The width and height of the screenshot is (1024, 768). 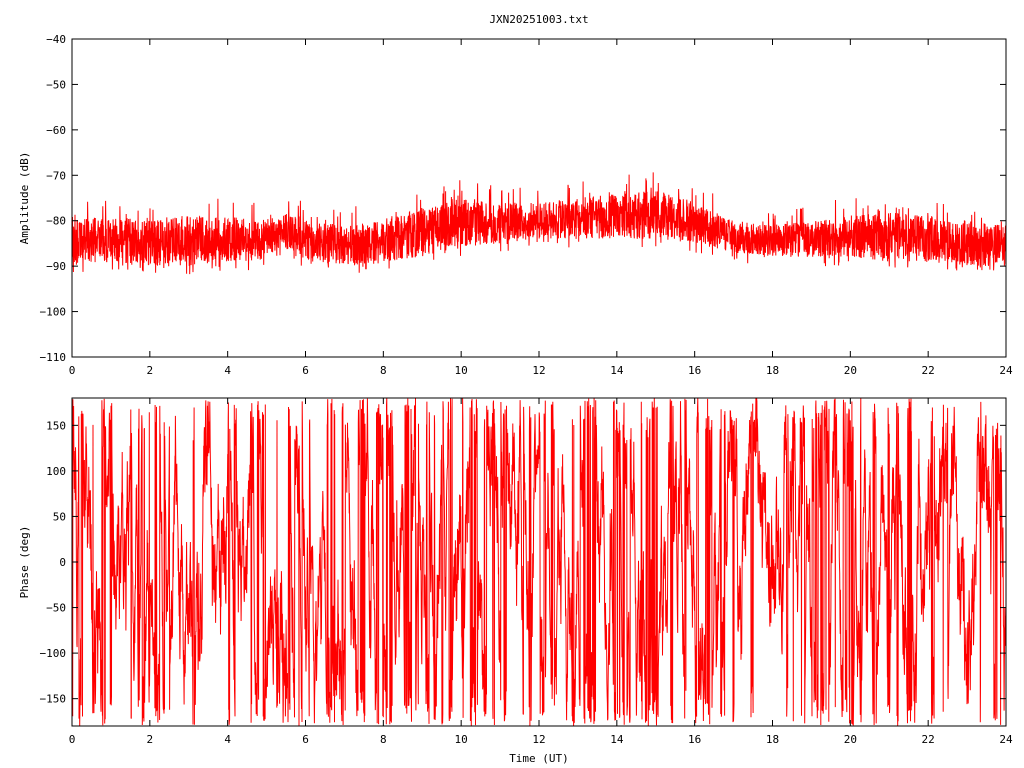 What do you see at coordinates (56, 175) in the screenshot?
I see `amplitude-y-tick-label: −70` at bounding box center [56, 175].